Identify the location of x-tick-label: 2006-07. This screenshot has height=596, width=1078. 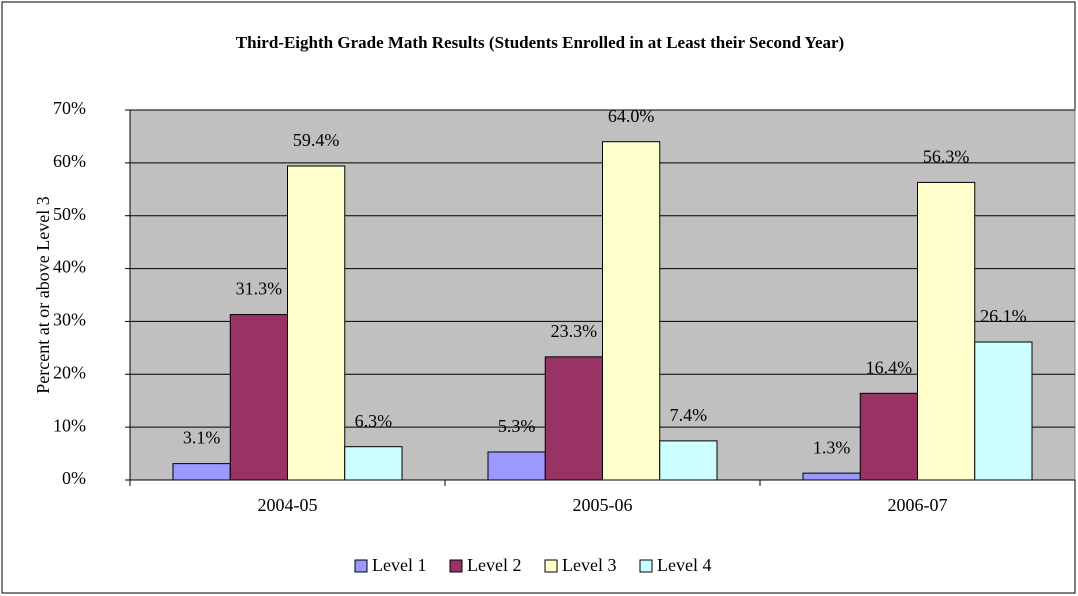
(918, 505).